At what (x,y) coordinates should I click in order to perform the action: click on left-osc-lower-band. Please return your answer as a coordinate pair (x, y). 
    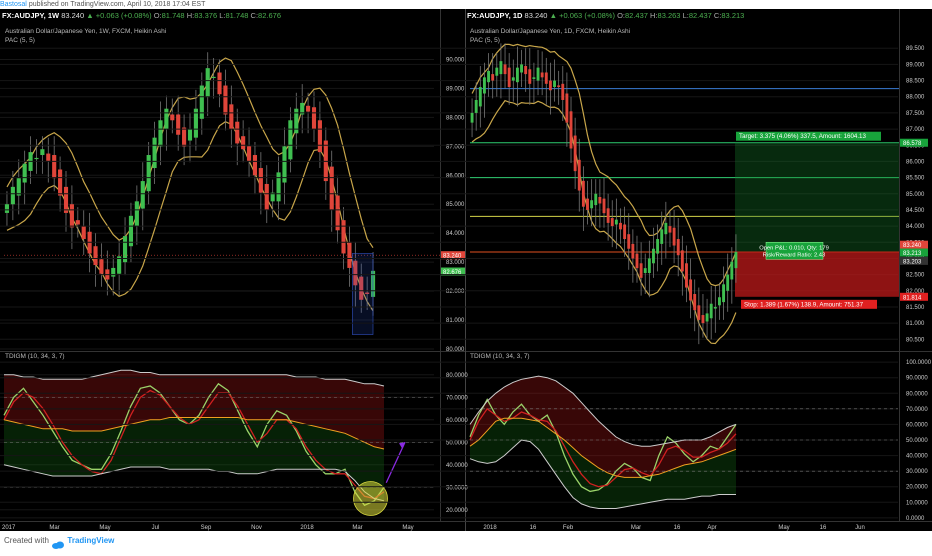
    Looking at the image, I should click on (194, 483).